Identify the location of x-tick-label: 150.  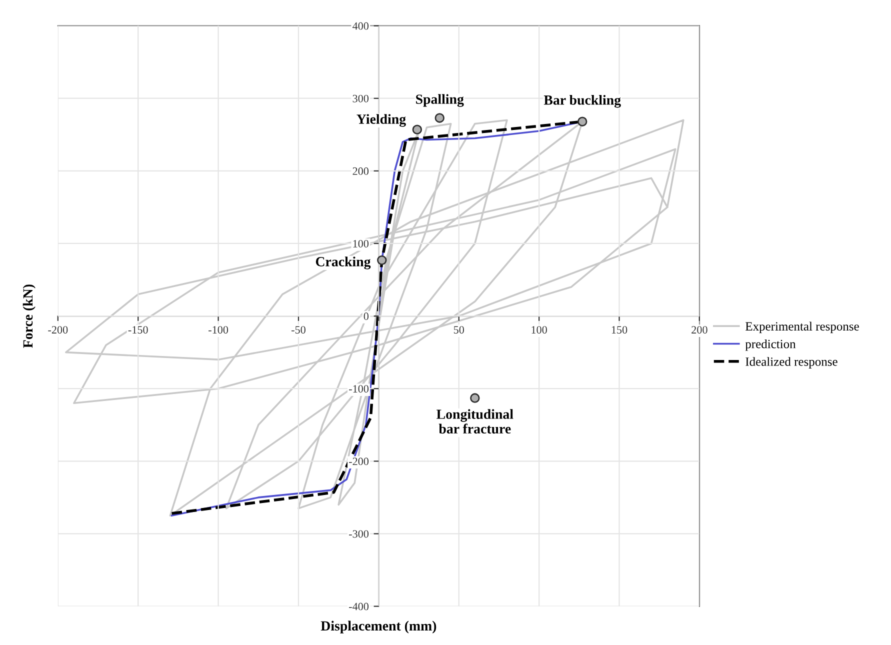
(620, 330).